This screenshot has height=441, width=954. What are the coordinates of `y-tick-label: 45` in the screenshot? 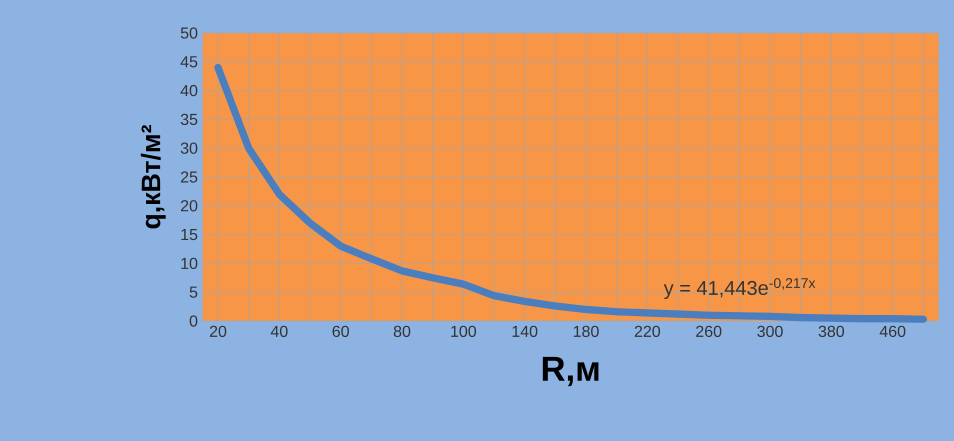 It's located at (189, 62).